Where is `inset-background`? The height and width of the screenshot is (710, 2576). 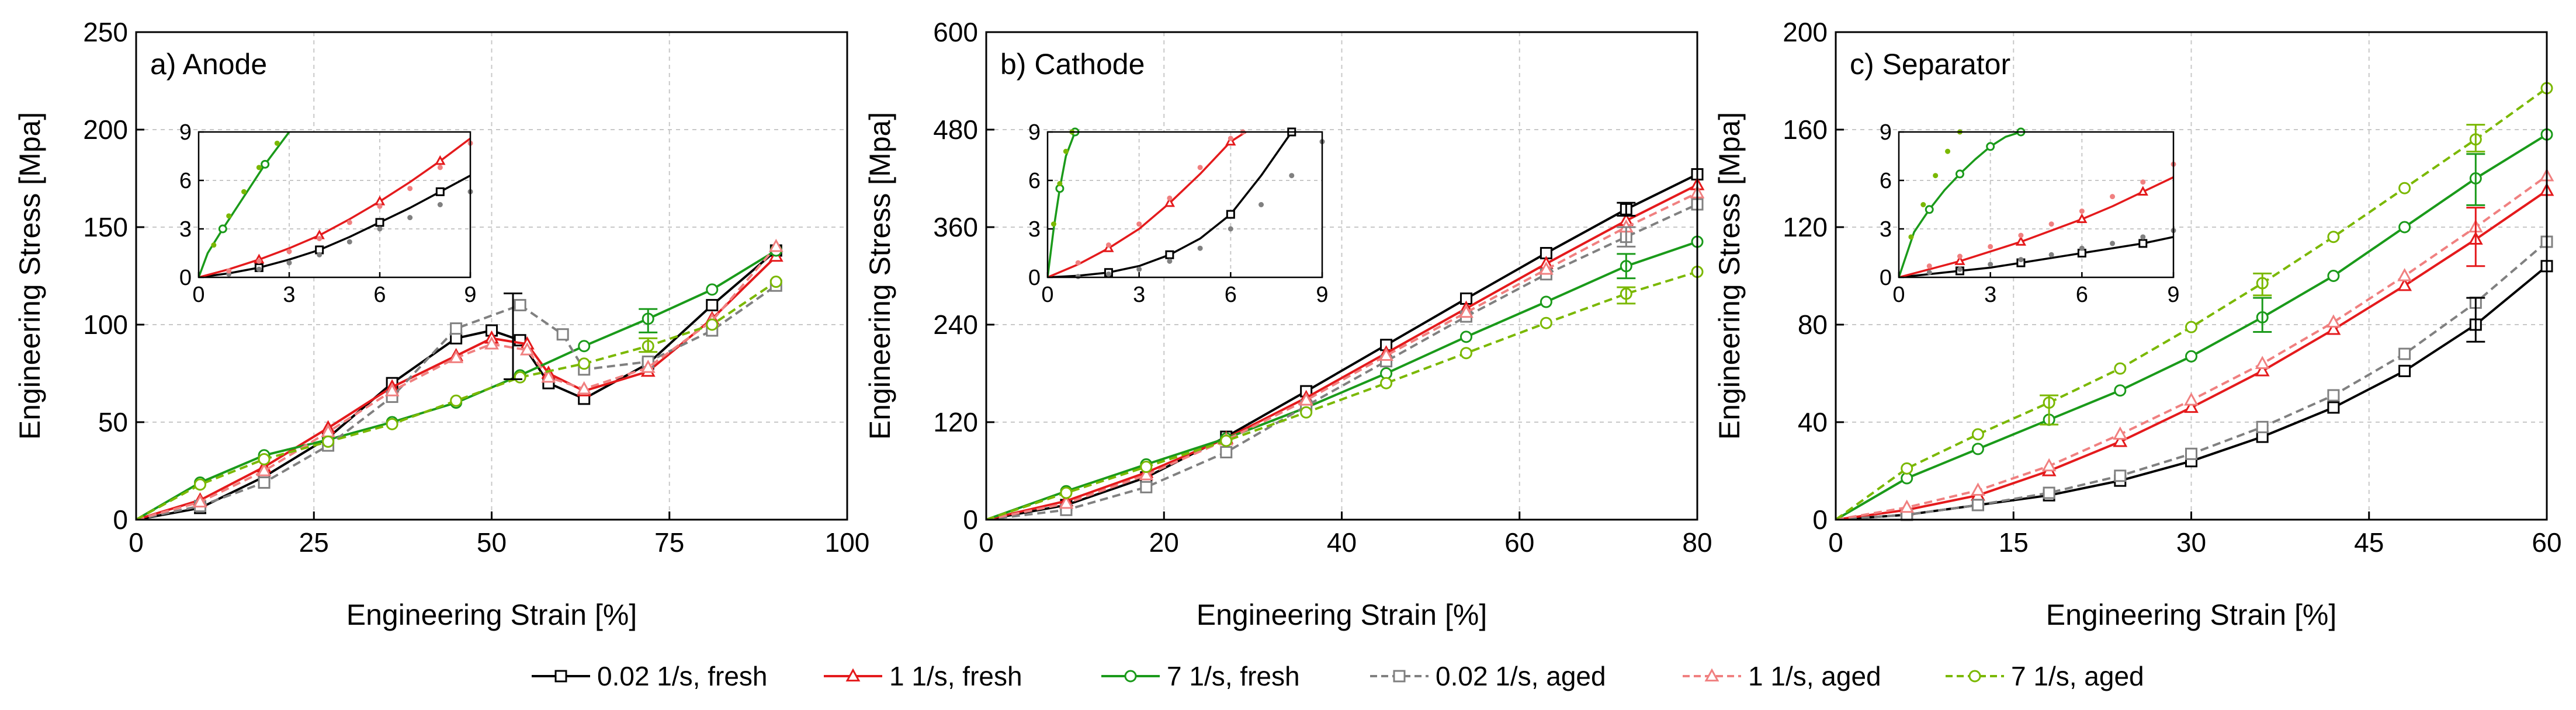
inset-background is located at coordinates (334, 205).